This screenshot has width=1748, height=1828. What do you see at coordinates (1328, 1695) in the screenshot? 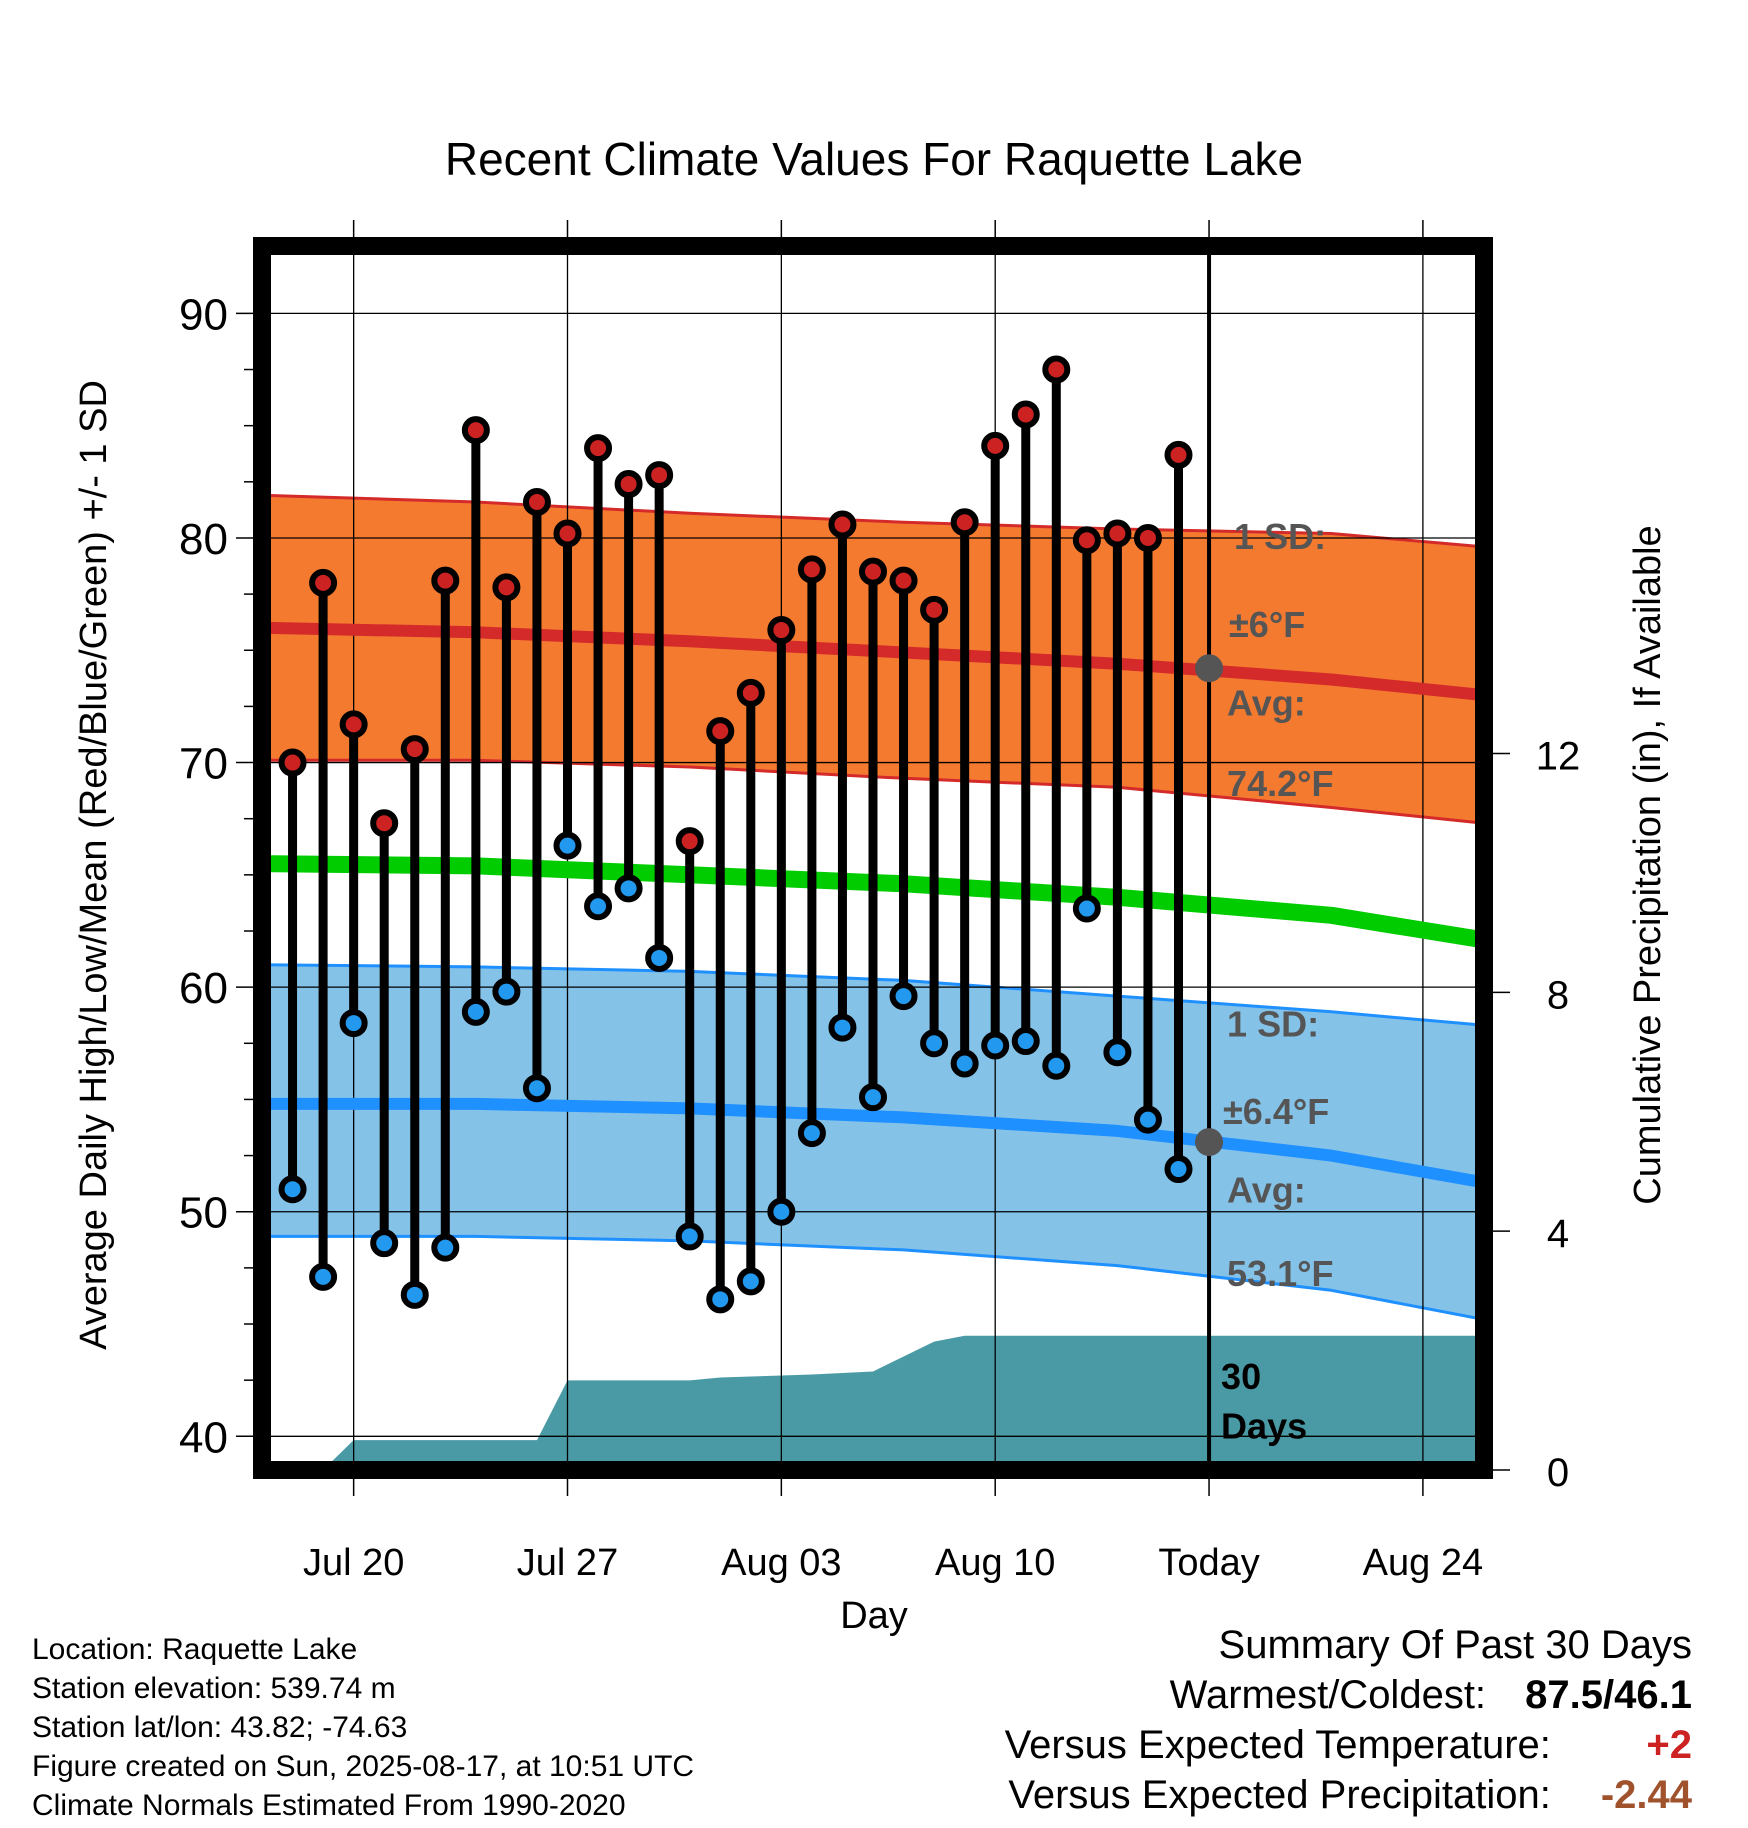
I see `warmest-label: Warmest/Coldest:` at bounding box center [1328, 1695].